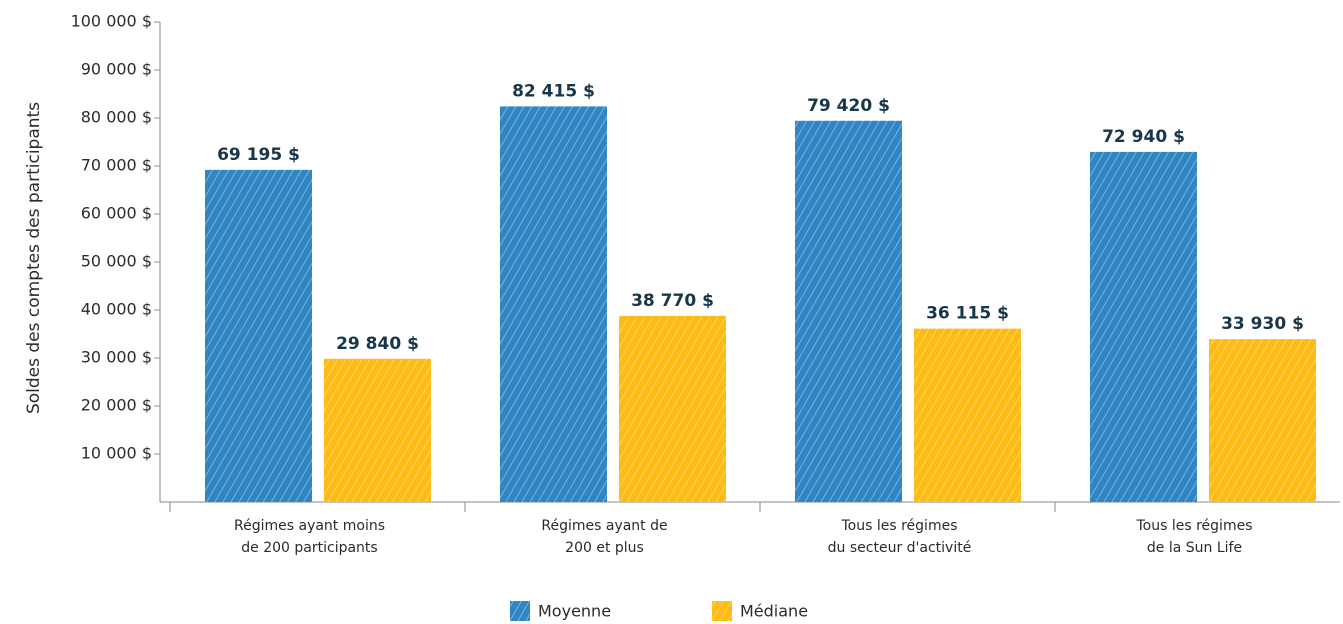 The width and height of the screenshot is (1343, 624). I want to click on y-tick-label: 90 000 $, so click(116, 69).